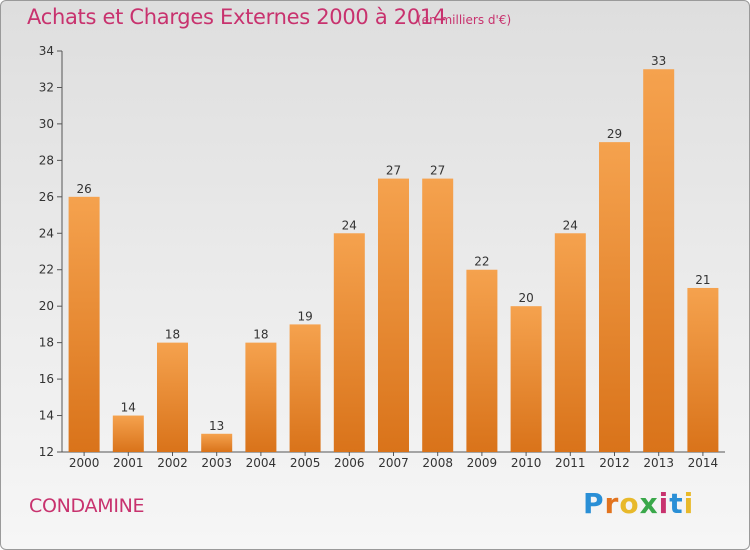  What do you see at coordinates (46, 343) in the screenshot?
I see `y-tick-label: 18` at bounding box center [46, 343].